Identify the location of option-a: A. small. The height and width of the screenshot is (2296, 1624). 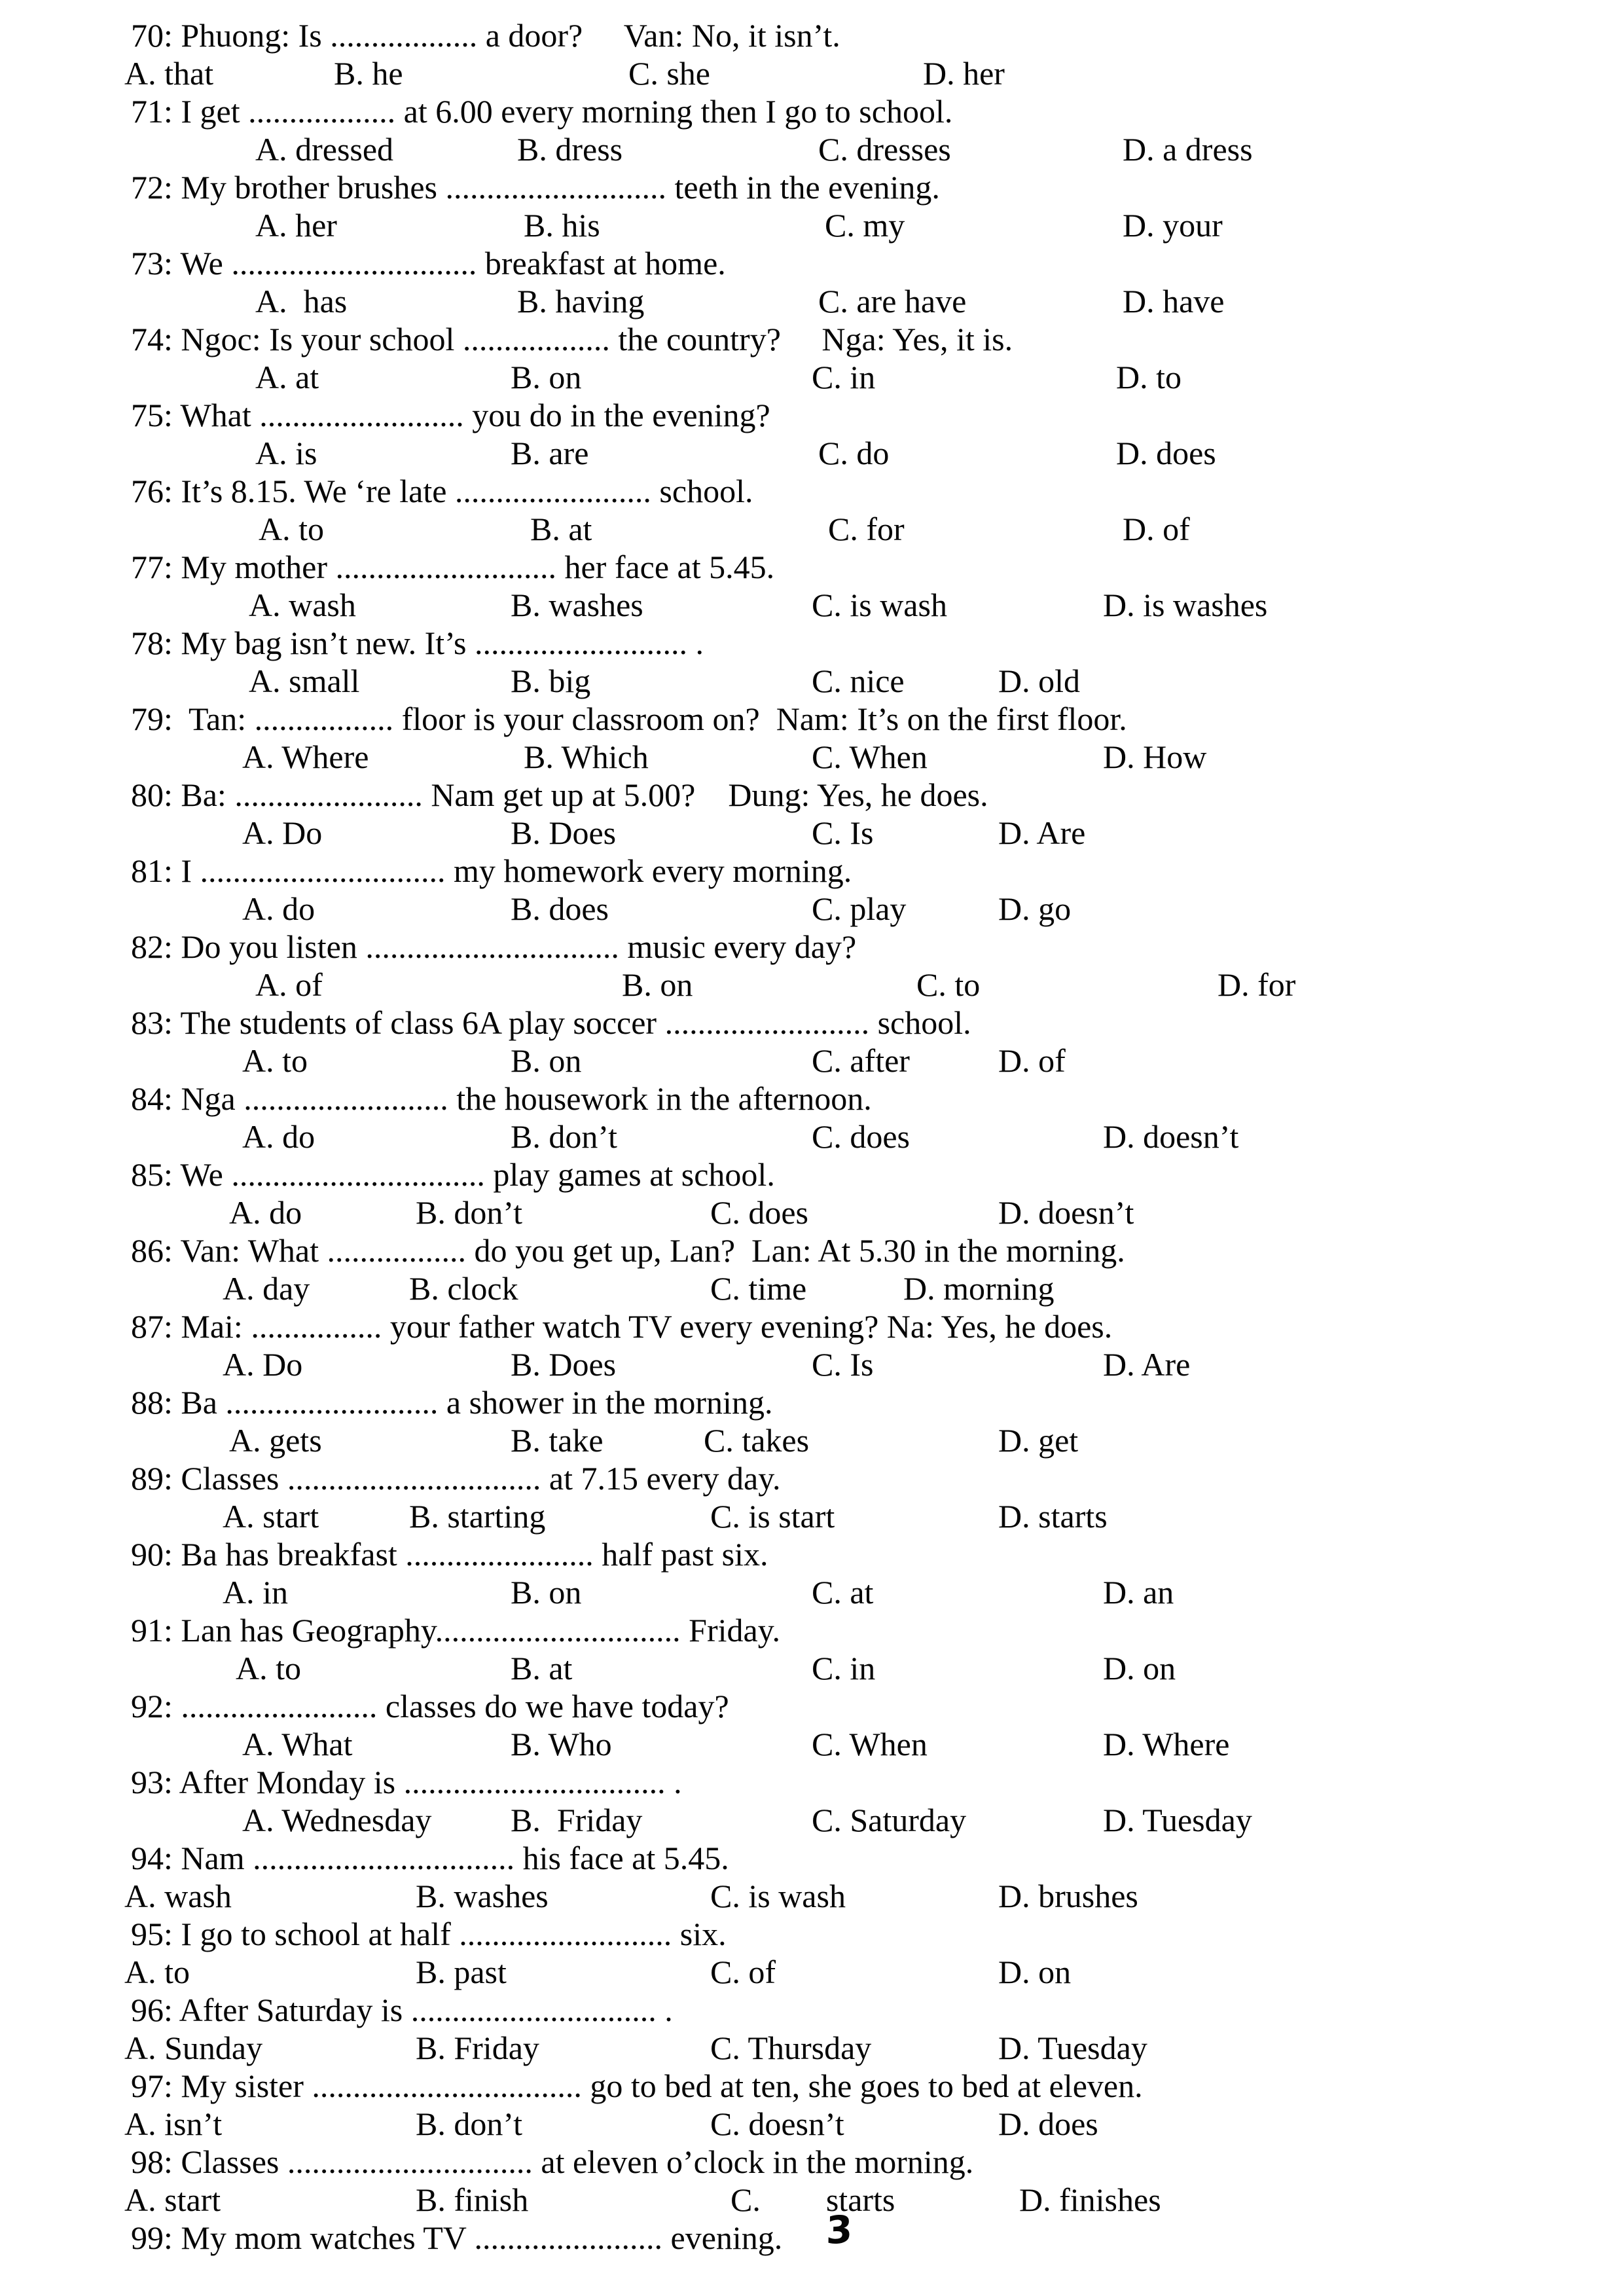
(304, 681).